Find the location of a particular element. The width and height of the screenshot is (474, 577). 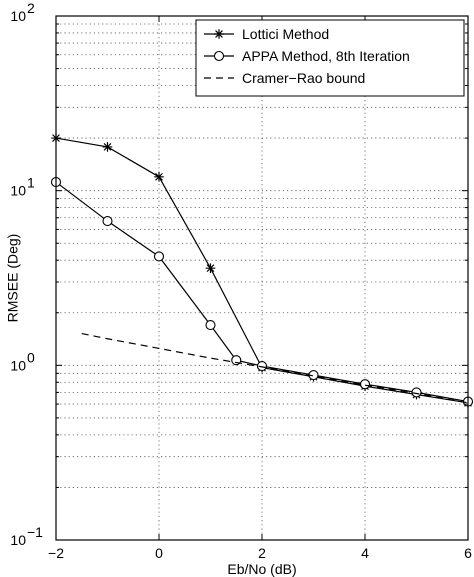

legend-box is located at coordinates (330, 58).